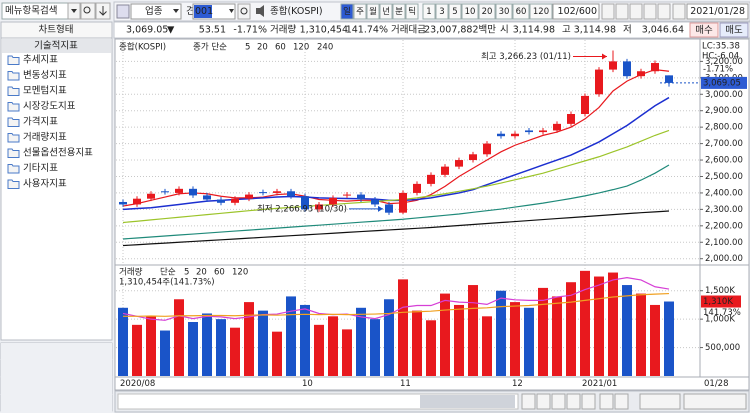 This screenshot has height=413, width=750. Describe the element at coordinates (717, 11) in the screenshot. I see `date-box` at that location.